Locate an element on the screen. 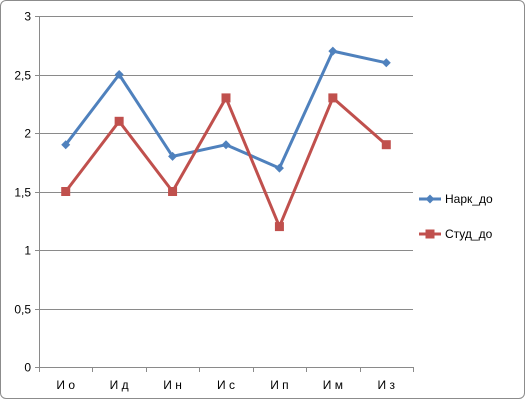 This screenshot has width=527, height=405. x-tick-label: И с is located at coordinates (226, 385).